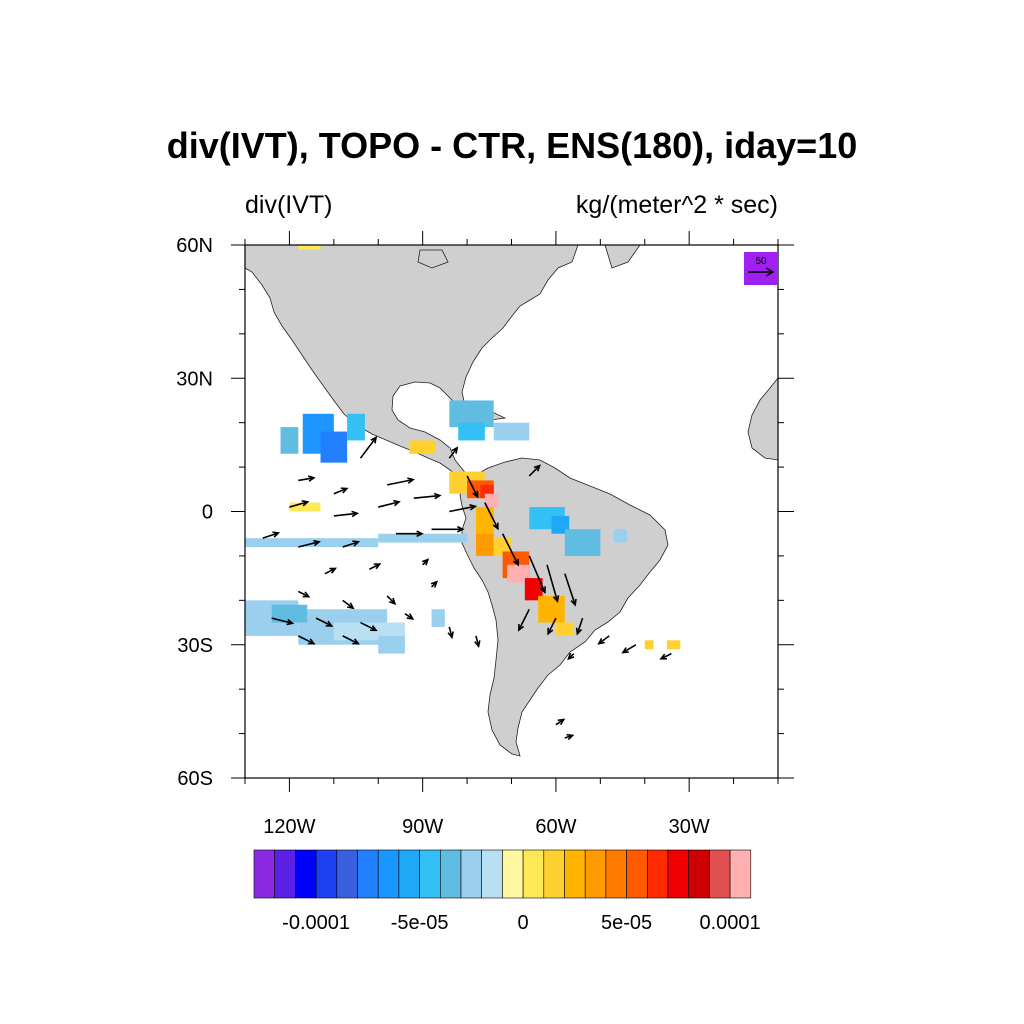  Describe the element at coordinates (523, 923) in the screenshot. I see `colorbar-label-2: 0` at that location.